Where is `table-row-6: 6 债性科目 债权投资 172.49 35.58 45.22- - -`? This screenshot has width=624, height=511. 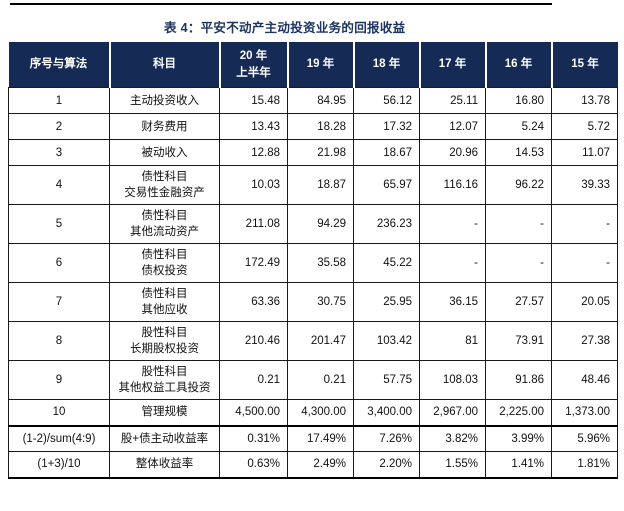
table-row-6: 6 债性科目 债权投资 172.49 35.58 45.22- - - is located at coordinates (313, 263).